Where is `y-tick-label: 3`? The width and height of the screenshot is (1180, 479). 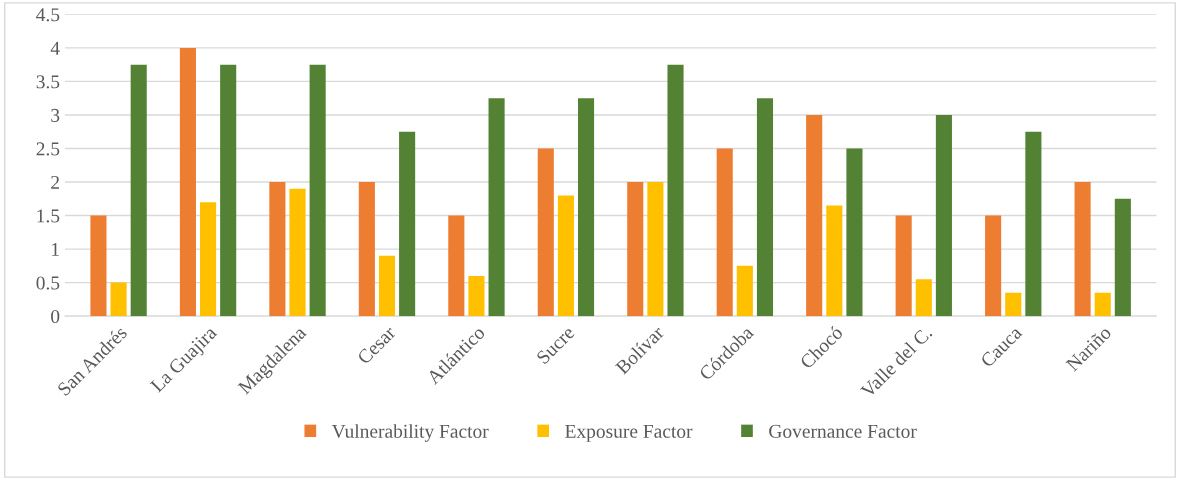 y-tick-label: 3 is located at coordinates (55, 115).